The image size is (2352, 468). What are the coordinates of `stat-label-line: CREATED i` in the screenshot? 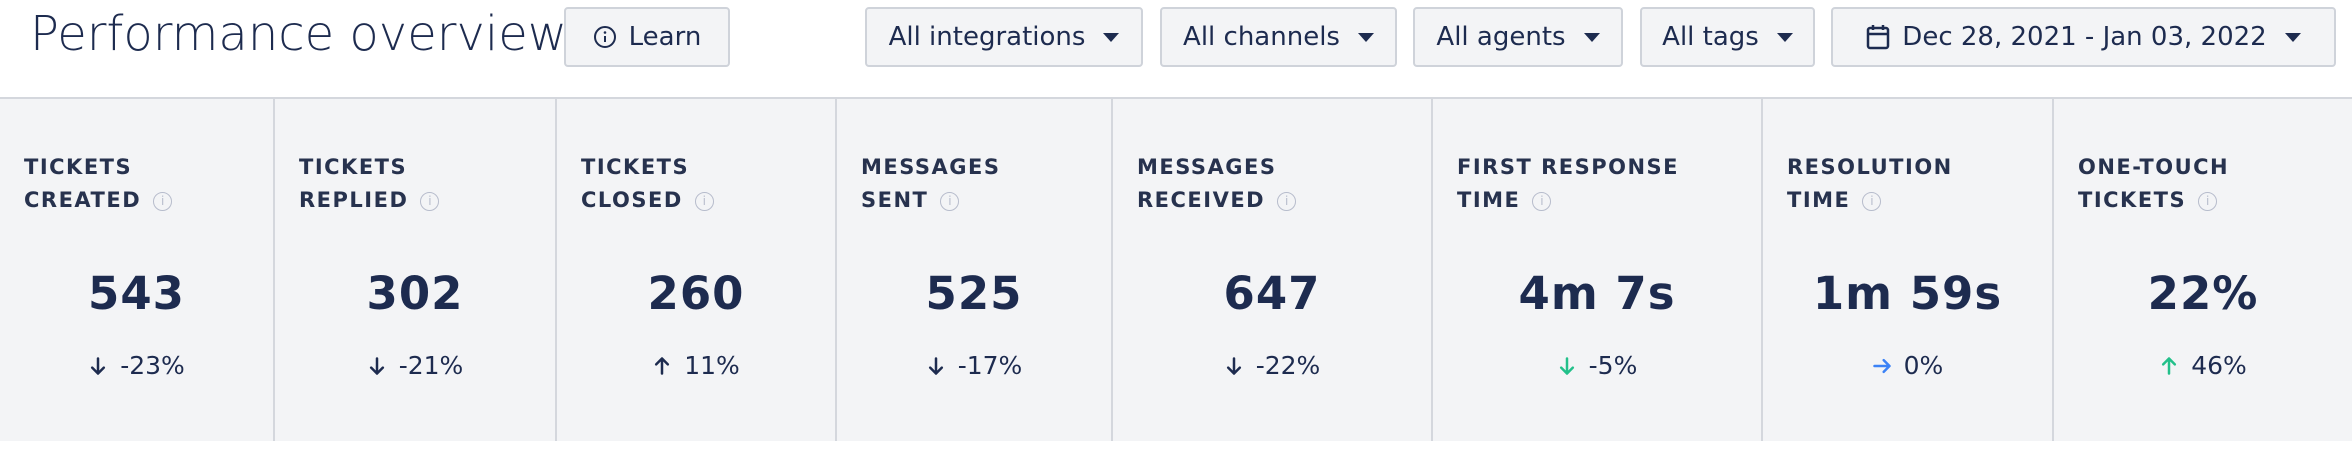 It's located at (98, 200).